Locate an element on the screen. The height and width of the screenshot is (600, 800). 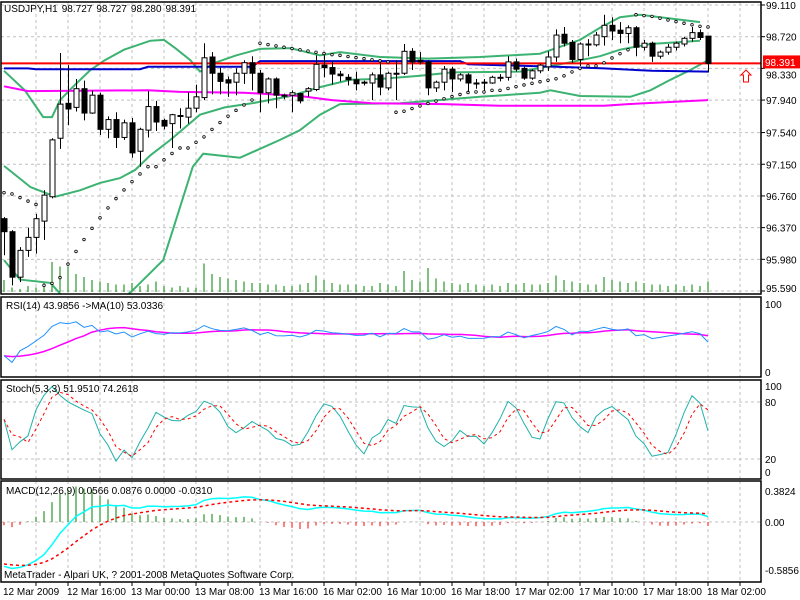
parabolic-sar-dot is located at coordinates (220, 122).